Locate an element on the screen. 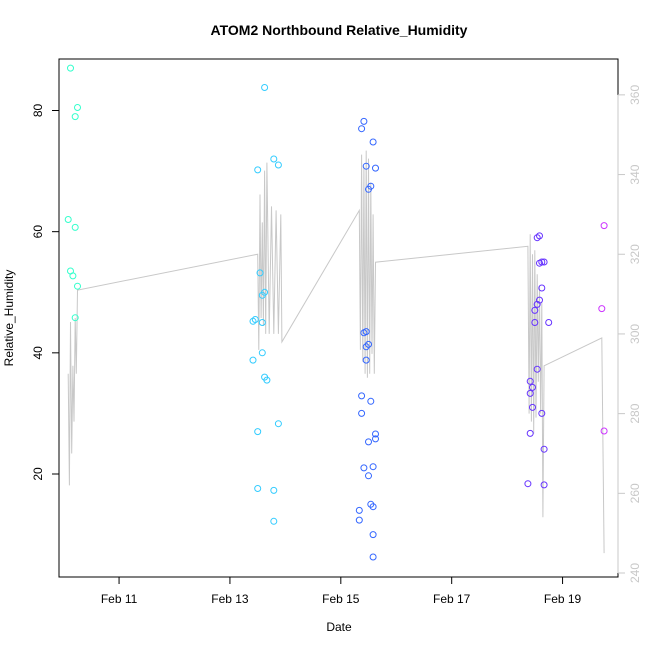  y2-tick-label: 300 is located at coordinates (635, 334).